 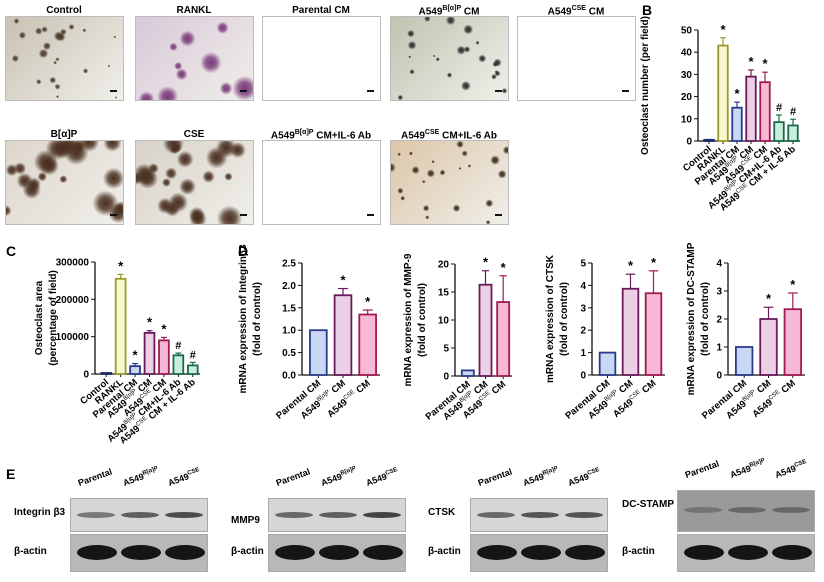 What do you see at coordinates (452, 8) in the screenshot?
I see `label-superscript: B[α]P` at bounding box center [452, 8].